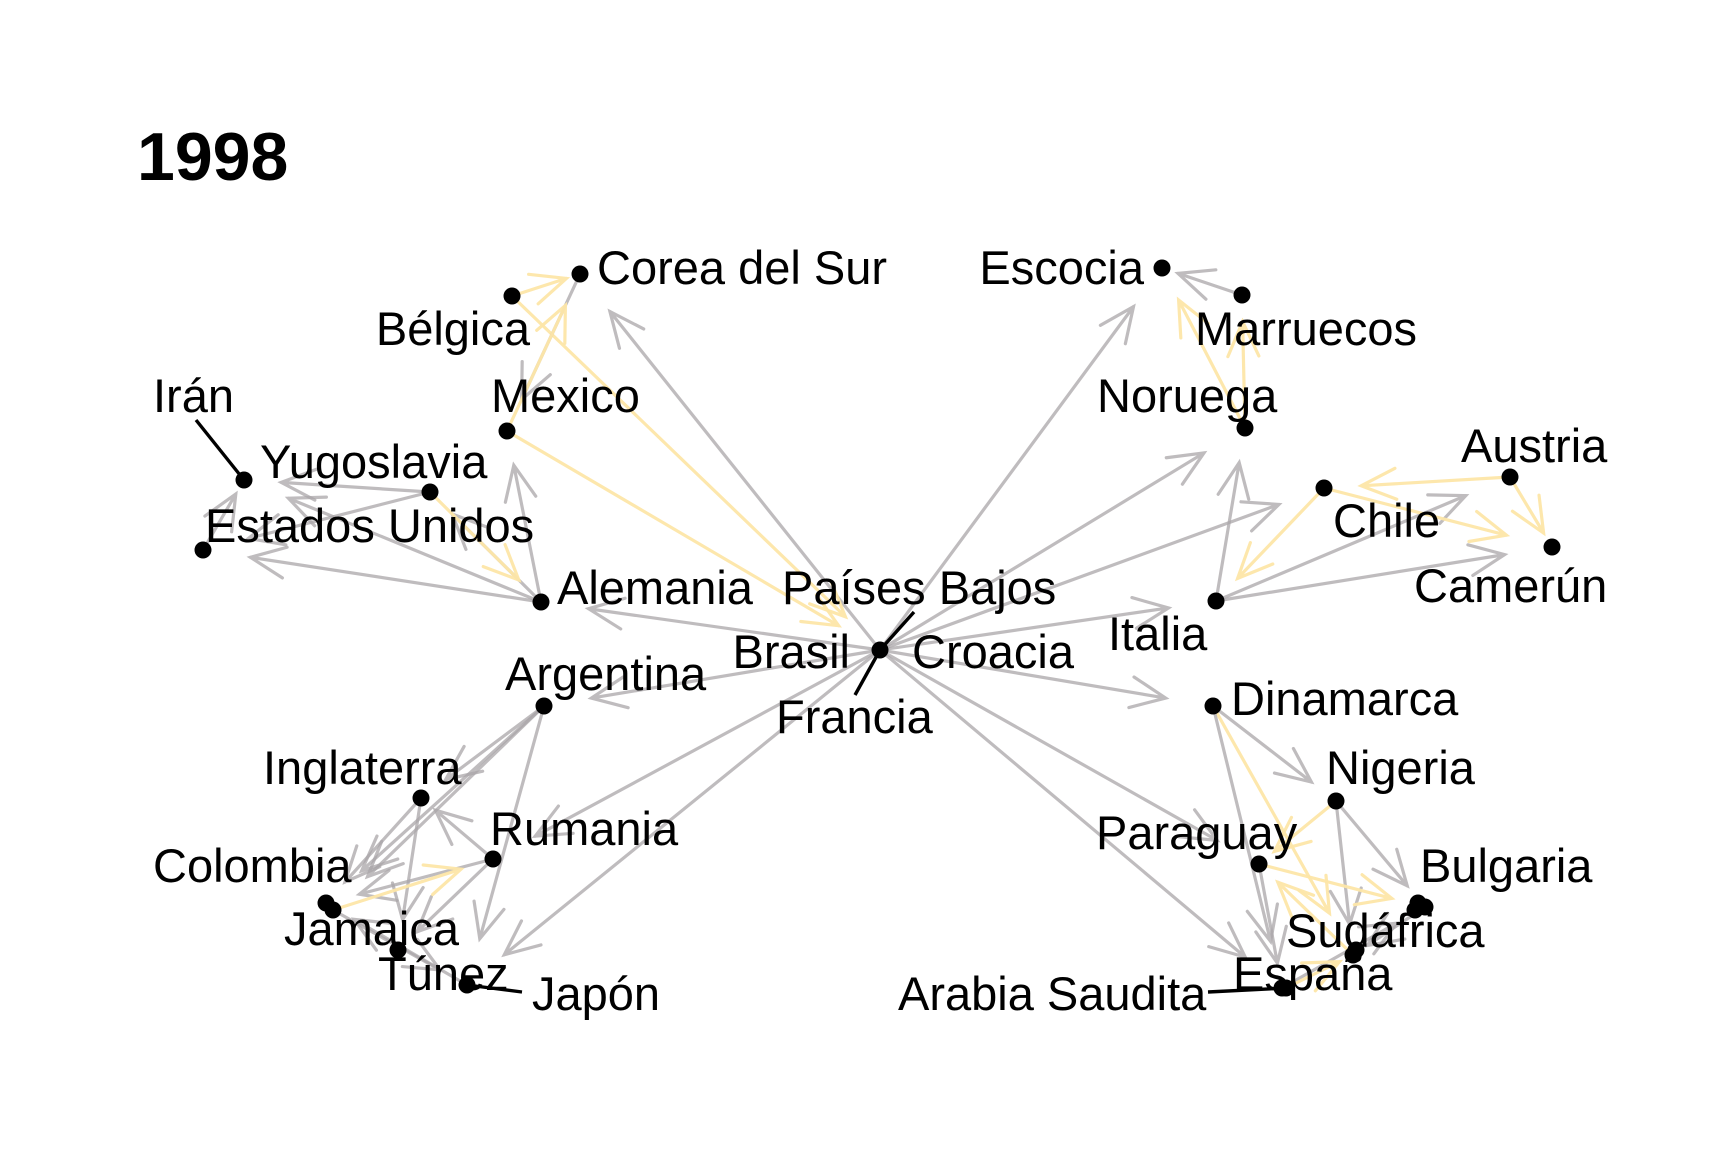  What do you see at coordinates (541, 602) in the screenshot?
I see `node-alemania` at bounding box center [541, 602].